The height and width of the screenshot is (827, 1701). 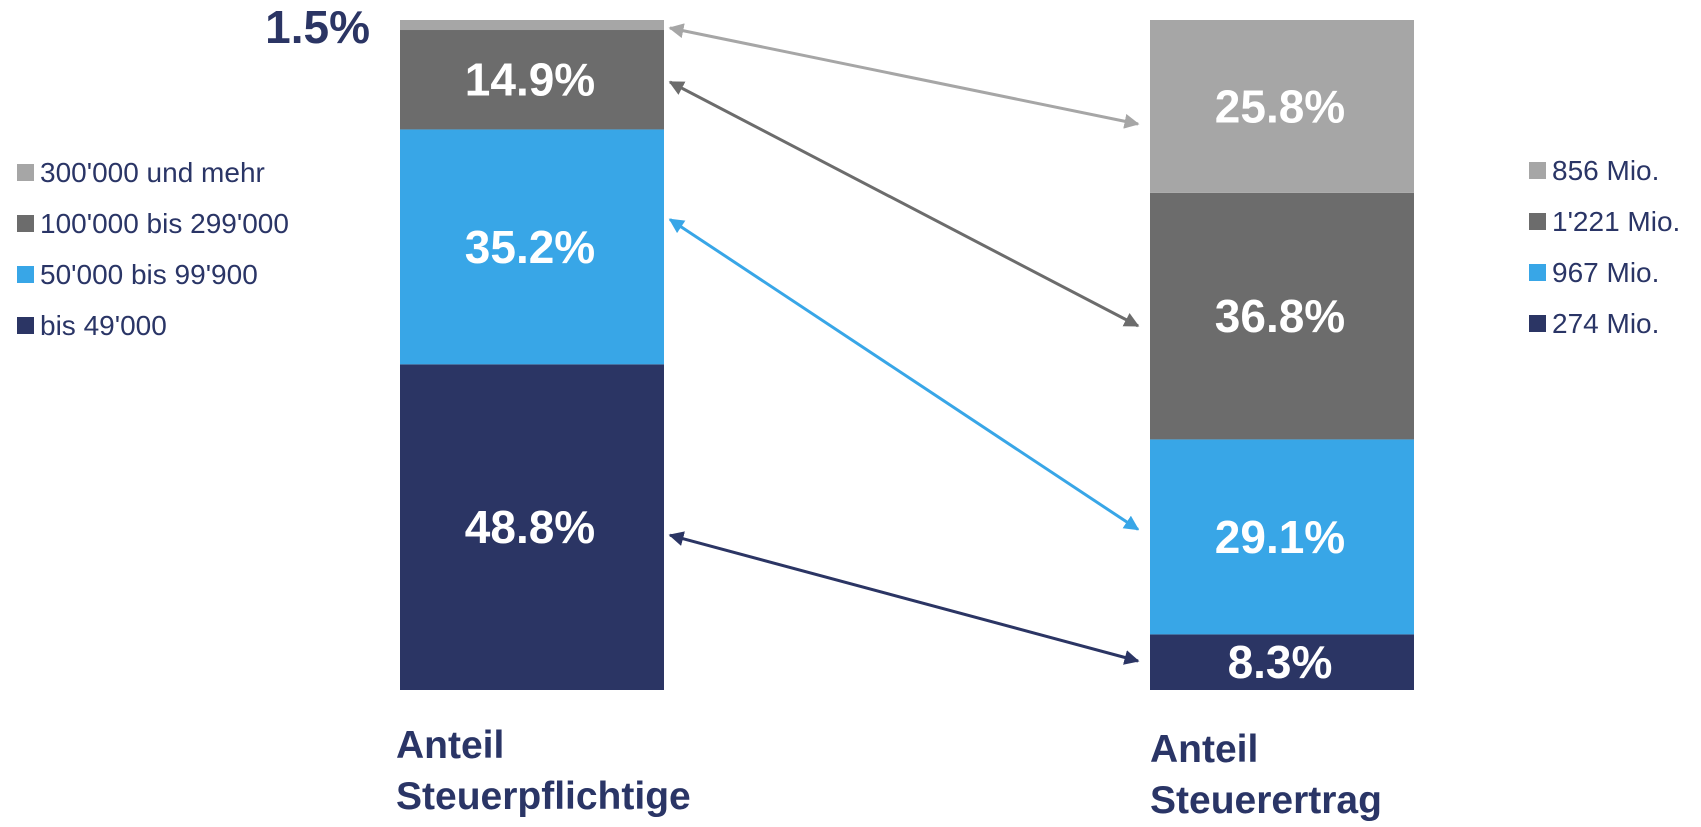 I want to click on category-label-line: Steuerertrag, so click(x=1266, y=800).